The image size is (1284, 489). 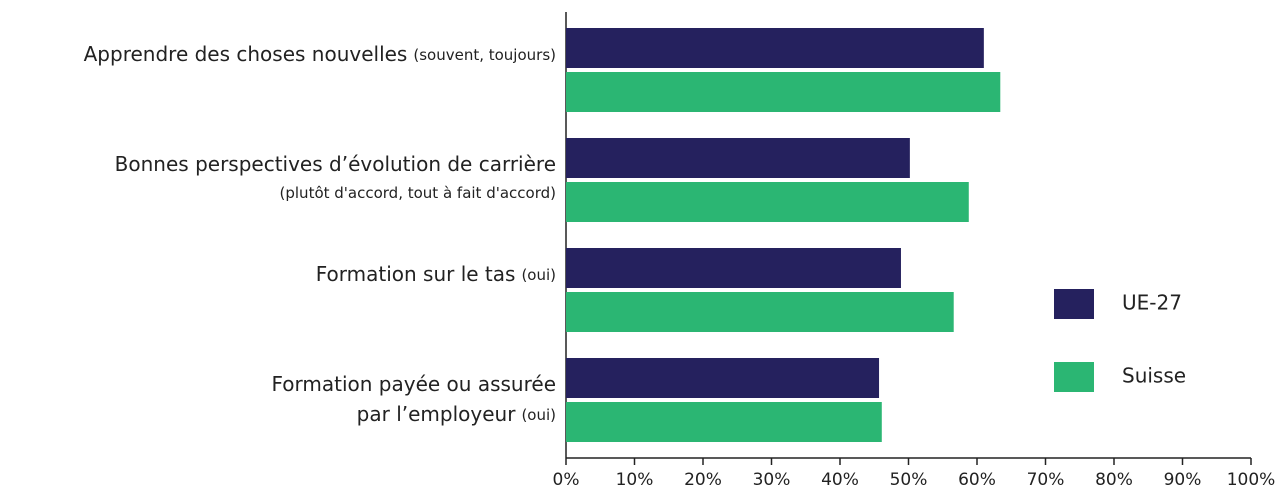 I want to click on category-label: par l’employeur (oui), so click(x=456, y=414).